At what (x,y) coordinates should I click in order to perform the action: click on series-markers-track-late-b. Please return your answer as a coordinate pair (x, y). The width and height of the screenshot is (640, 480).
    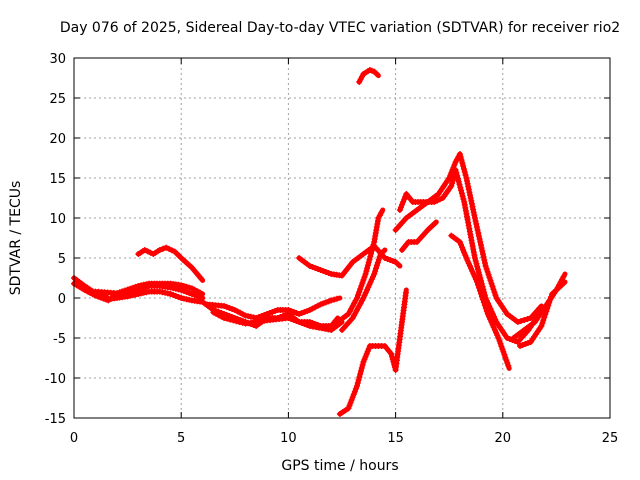
    Looking at the image, I should click on (541, 315).